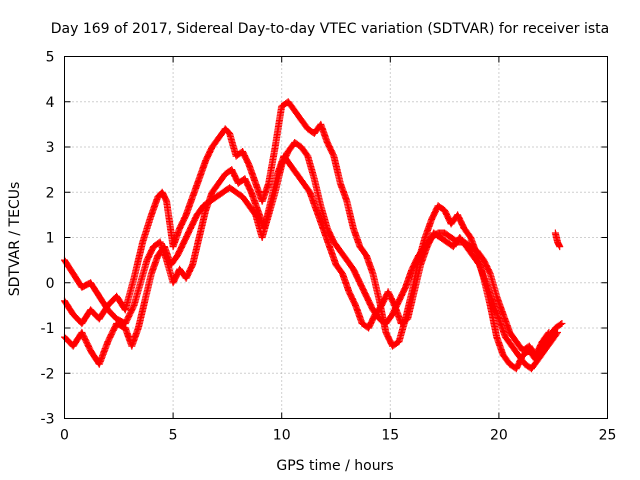 This screenshot has height=480, width=640. I want to click on x-axis-label: GPS time / hours, so click(334, 466).